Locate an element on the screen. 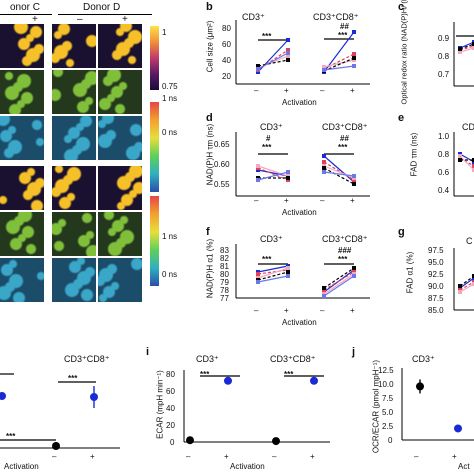 The height and width of the screenshot is (474, 474). donor-c-plus-header: + is located at coordinates (35, 19).